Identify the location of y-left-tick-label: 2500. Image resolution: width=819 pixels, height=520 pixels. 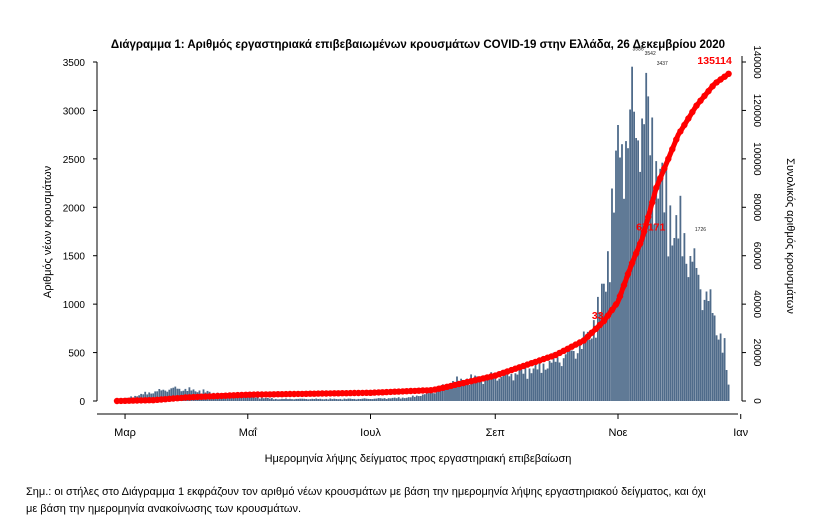
(74, 160).